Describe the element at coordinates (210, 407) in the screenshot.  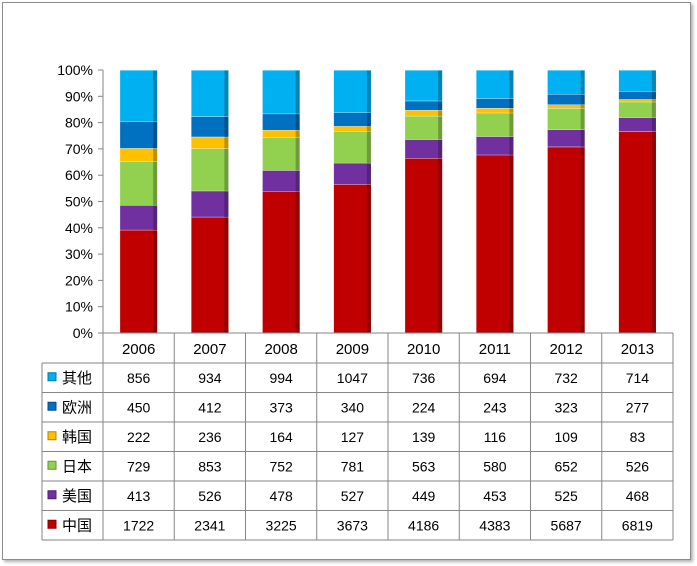
I see `table-cell-value: 412` at that location.